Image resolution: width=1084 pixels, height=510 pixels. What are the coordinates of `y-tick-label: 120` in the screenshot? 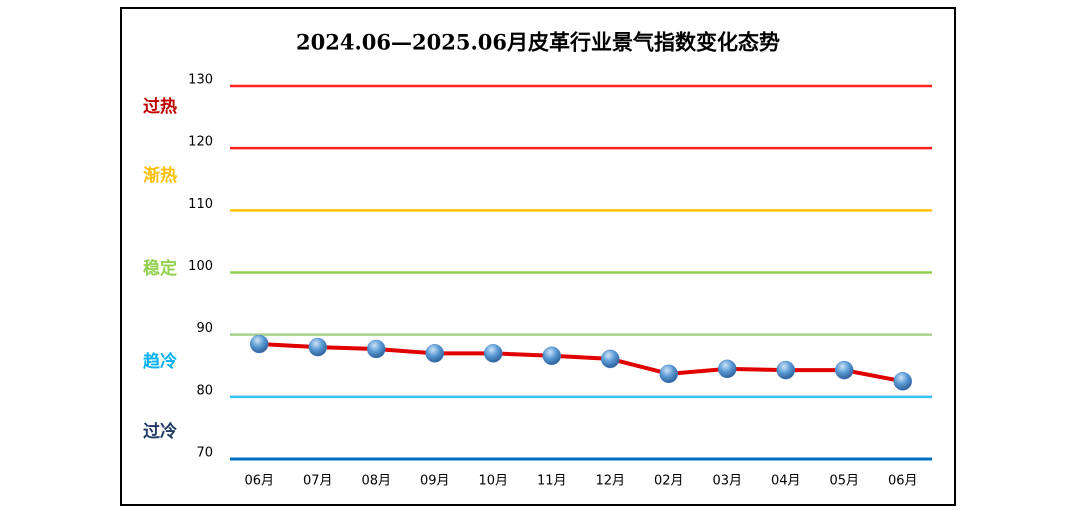 It's located at (200, 142).